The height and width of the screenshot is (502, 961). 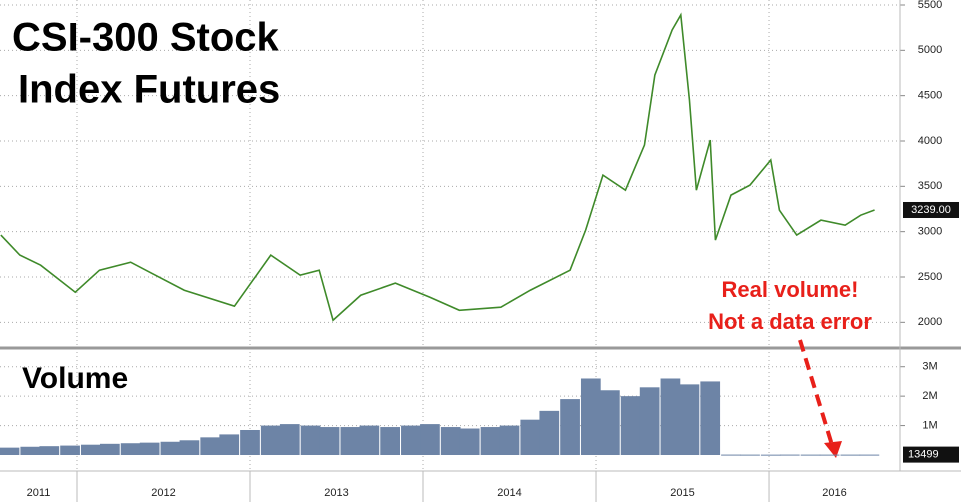 What do you see at coordinates (833, 449) in the screenshot?
I see `annotation-arrowhead` at bounding box center [833, 449].